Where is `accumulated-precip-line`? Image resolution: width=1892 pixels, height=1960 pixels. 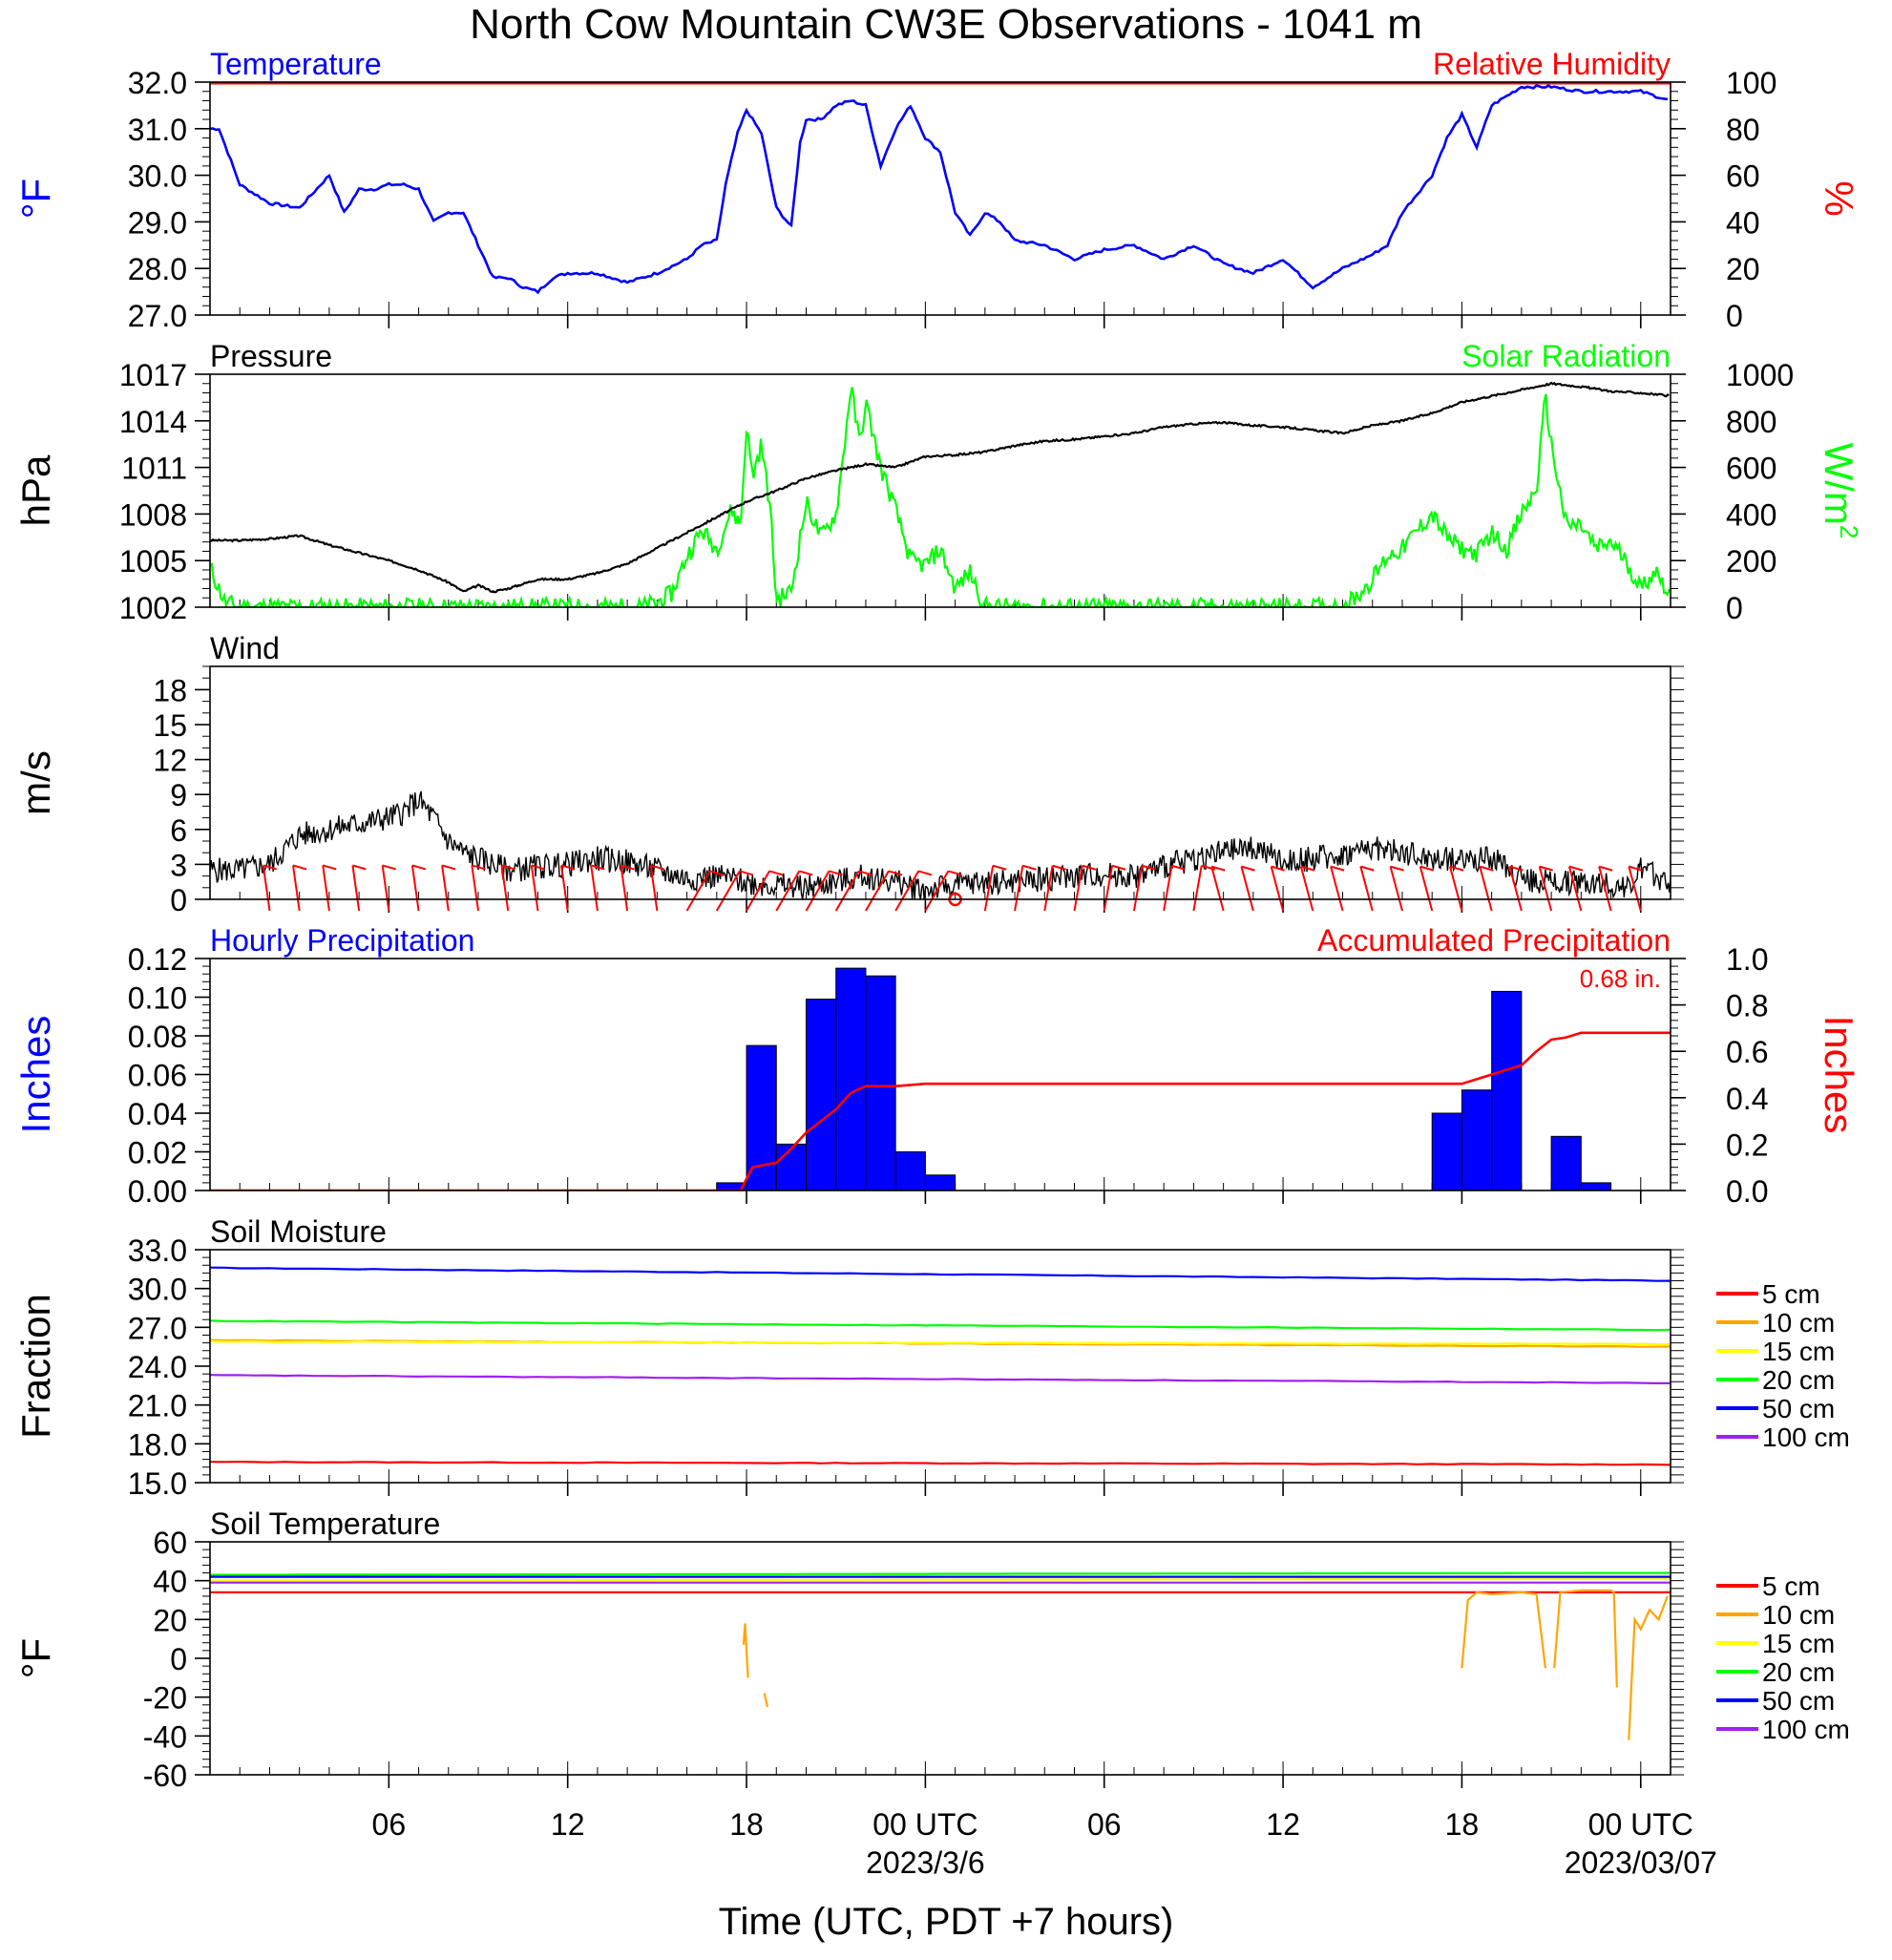 accumulated-precip-line is located at coordinates (940, 1111).